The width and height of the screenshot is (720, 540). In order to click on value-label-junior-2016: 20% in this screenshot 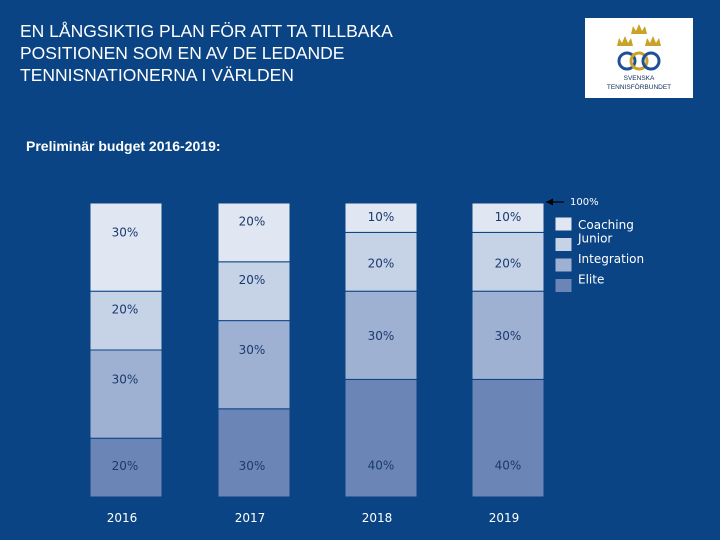, I will do `click(125, 310)`.